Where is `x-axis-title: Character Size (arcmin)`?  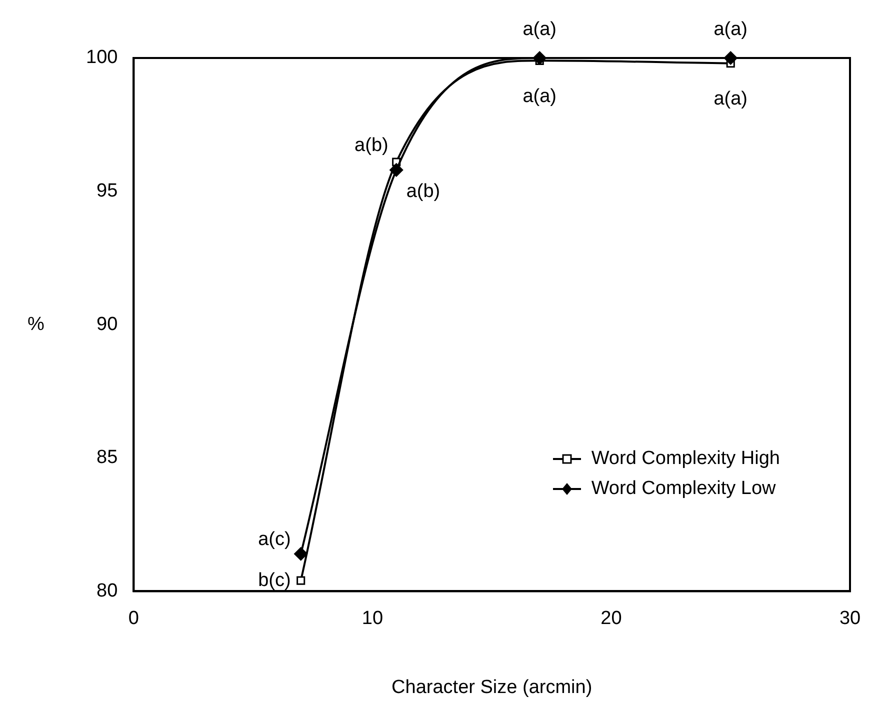 x-axis-title: Character Size (arcmin) is located at coordinates (492, 687).